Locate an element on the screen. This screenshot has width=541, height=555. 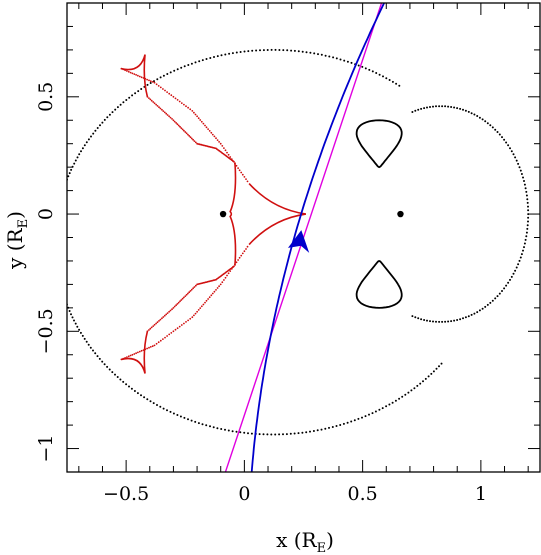
caustic-dots-lower is located at coordinates (190, 299).